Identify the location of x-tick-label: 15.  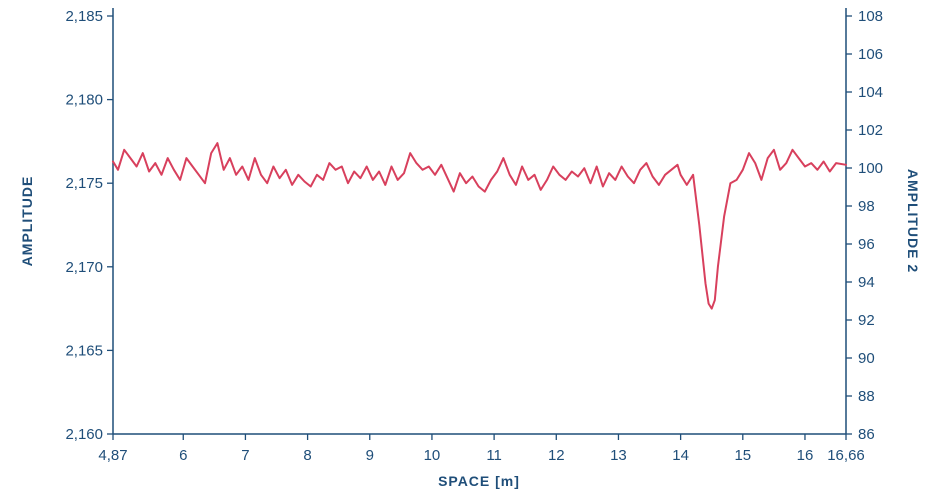
(742, 455).